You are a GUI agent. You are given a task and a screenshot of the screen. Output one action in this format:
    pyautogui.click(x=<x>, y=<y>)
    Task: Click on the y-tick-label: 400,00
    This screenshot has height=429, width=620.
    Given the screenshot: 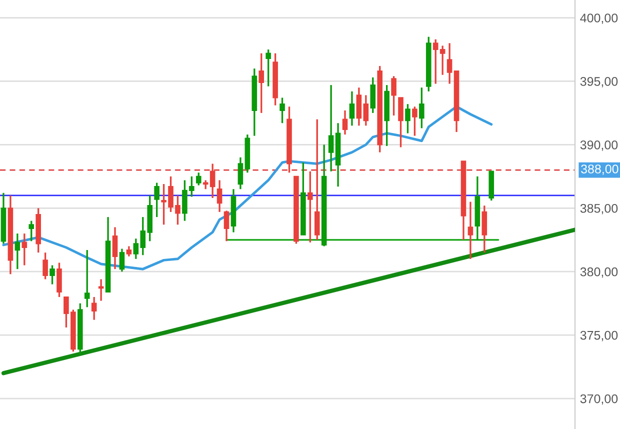 What is the action you would take?
    pyautogui.click(x=599, y=19)
    